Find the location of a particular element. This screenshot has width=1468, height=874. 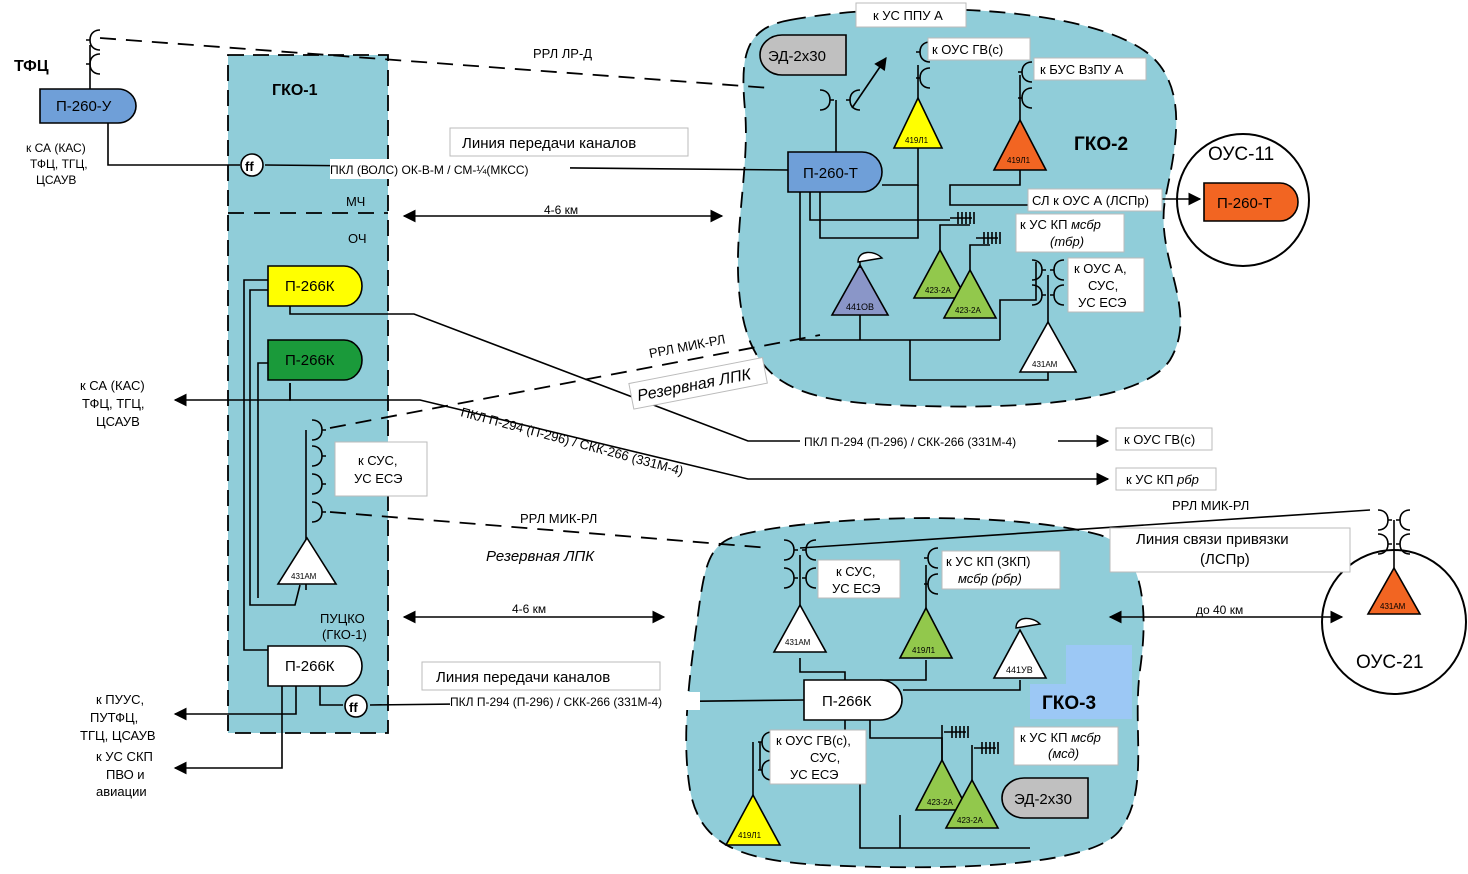

p266k-green-label: П-266К is located at coordinates (310, 360).